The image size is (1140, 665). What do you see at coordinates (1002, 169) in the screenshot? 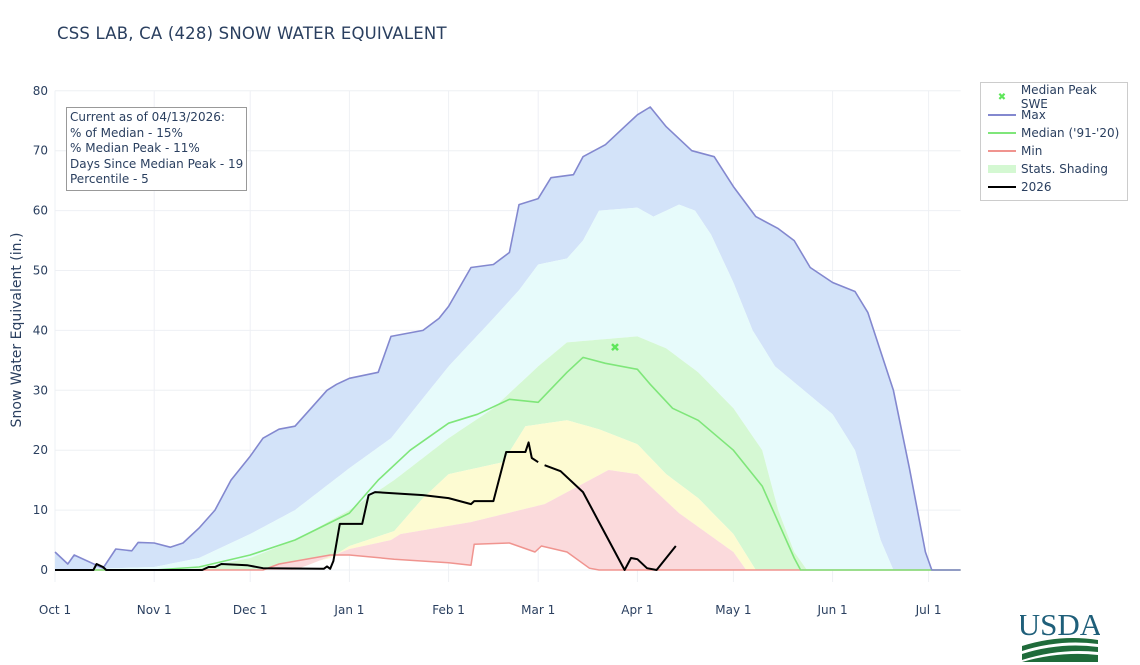
I see `shading-swatch-icon` at bounding box center [1002, 169].